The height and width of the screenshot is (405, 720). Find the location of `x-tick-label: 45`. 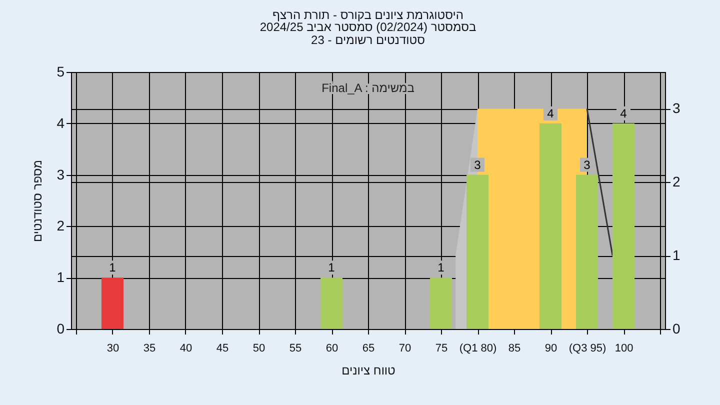

x-tick-label: 45 is located at coordinates (222, 348).